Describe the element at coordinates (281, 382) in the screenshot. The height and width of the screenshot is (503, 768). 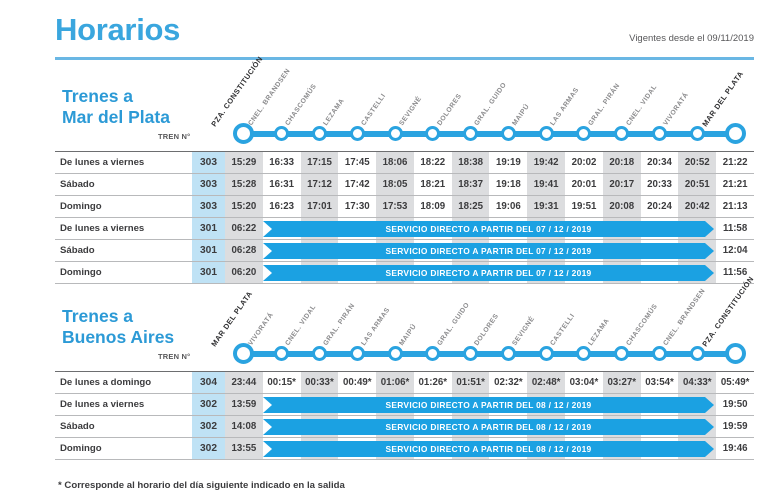
I see `time-cell: 00:15*` at that location.